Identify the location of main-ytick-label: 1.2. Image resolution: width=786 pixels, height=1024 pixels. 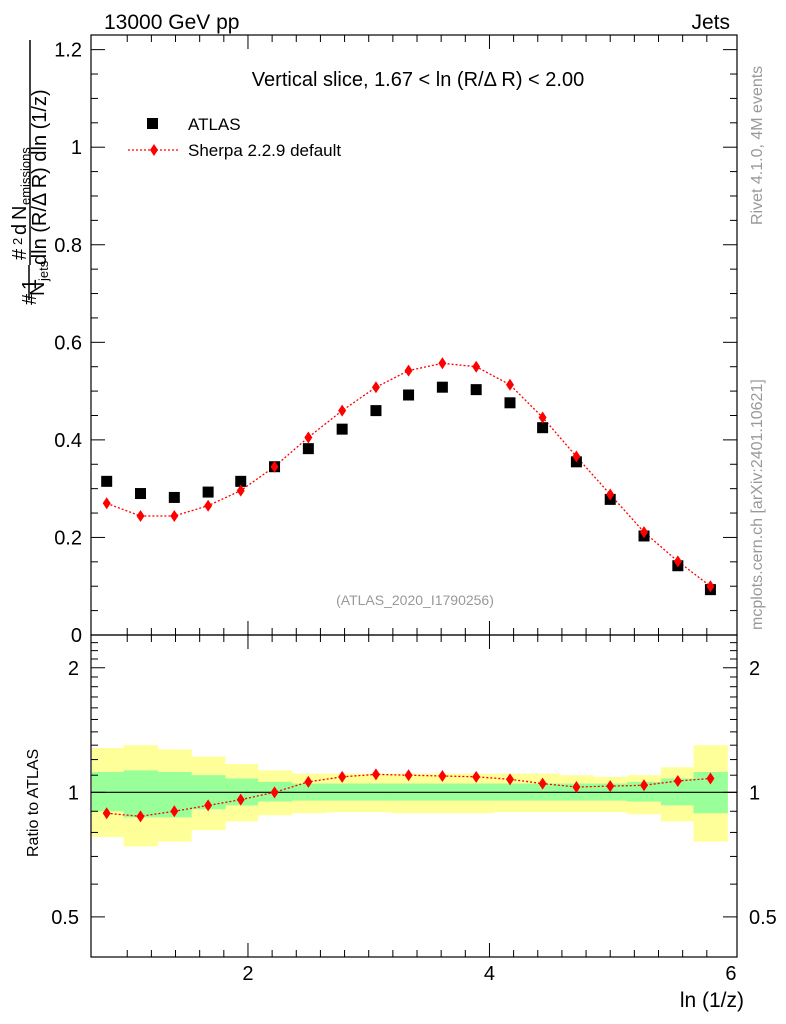
(68, 51).